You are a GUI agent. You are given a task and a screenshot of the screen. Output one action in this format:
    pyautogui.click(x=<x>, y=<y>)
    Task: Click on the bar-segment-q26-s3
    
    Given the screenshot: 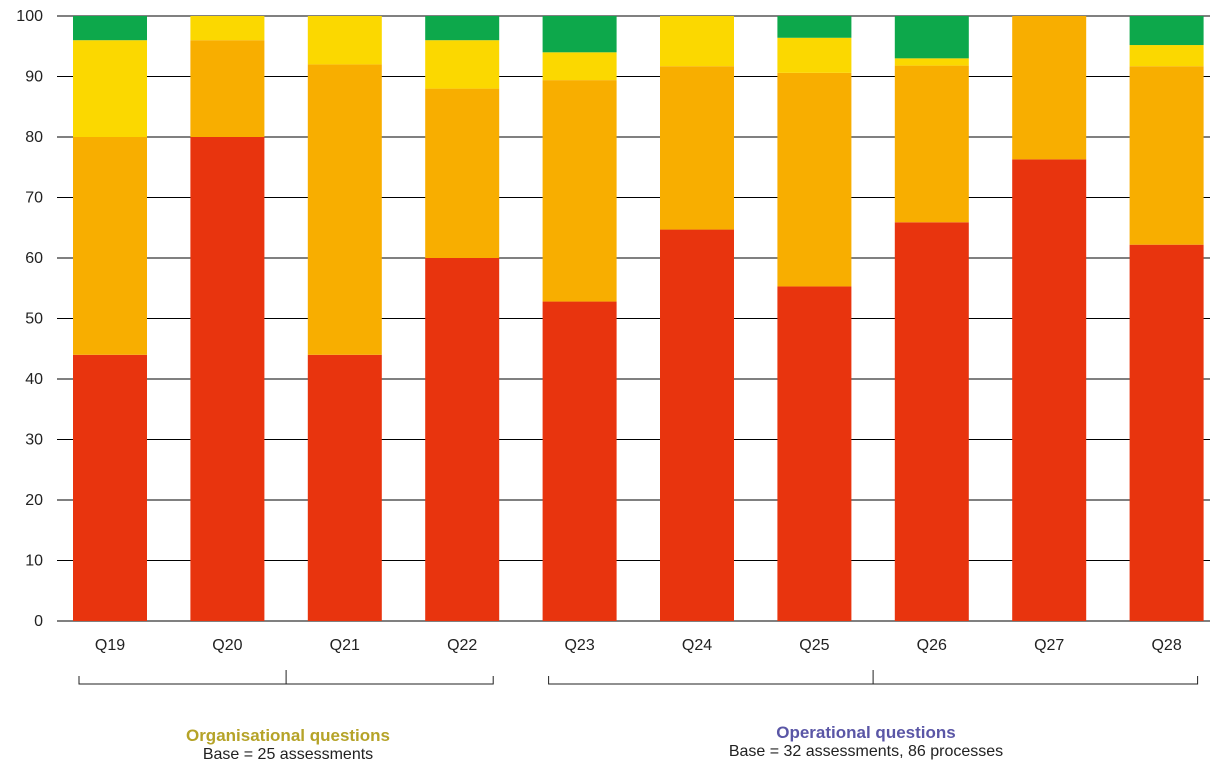 What is the action you would take?
    pyautogui.click(x=931, y=62)
    